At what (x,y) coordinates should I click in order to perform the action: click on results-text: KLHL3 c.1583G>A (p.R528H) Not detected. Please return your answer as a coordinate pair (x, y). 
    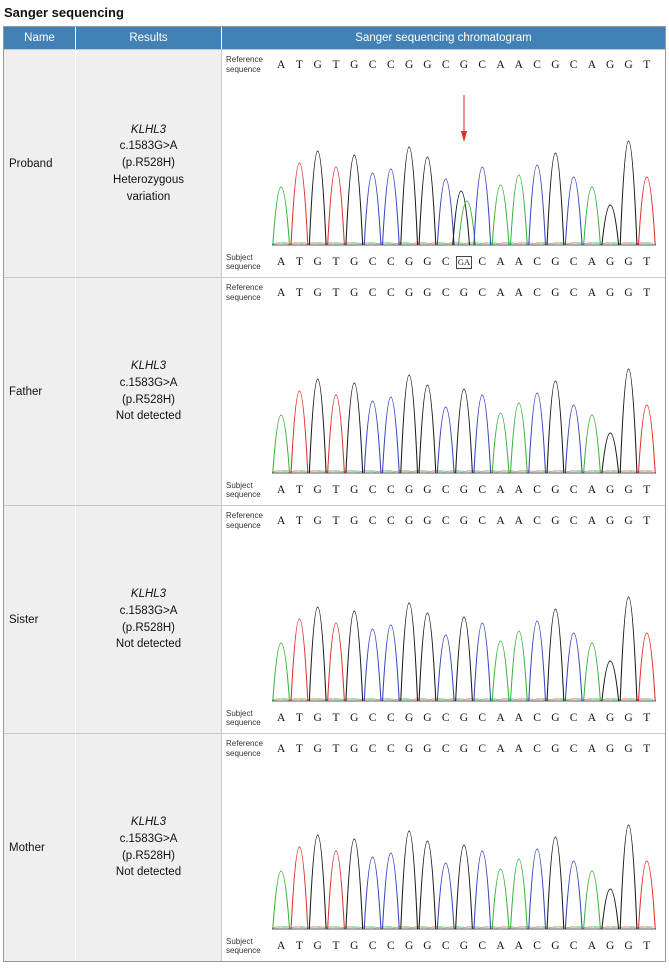
    Looking at the image, I should click on (148, 619).